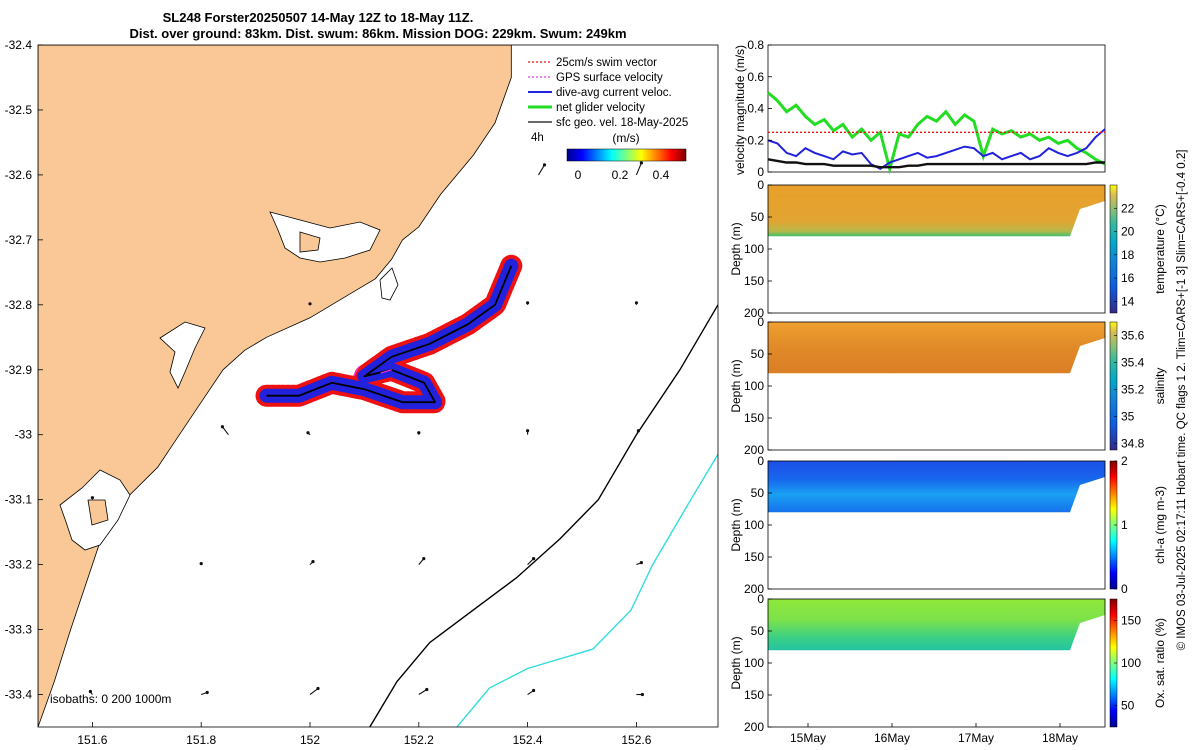  I want to click on velocity-panel: 0 0.2 0.4 0.6 0.8 velocity magnitude (m/s), so click(919, 108).